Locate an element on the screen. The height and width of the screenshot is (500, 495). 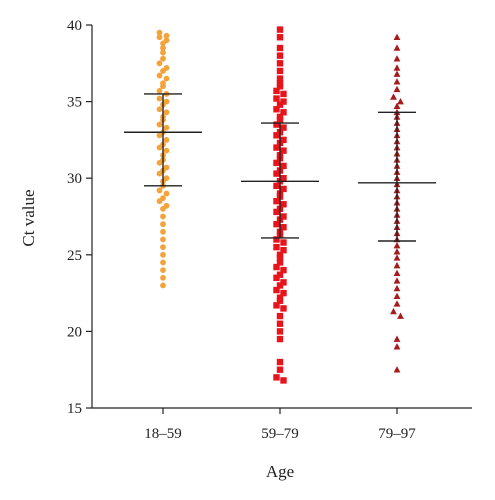
x-tick-label: 79–97 is located at coordinates (397, 434).